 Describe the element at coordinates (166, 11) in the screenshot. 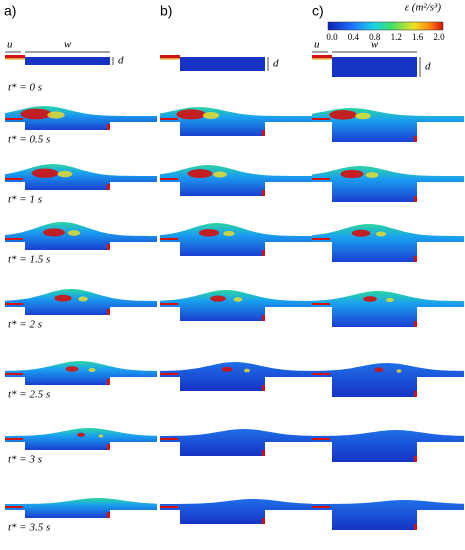

I see `panel-label: b)` at that location.